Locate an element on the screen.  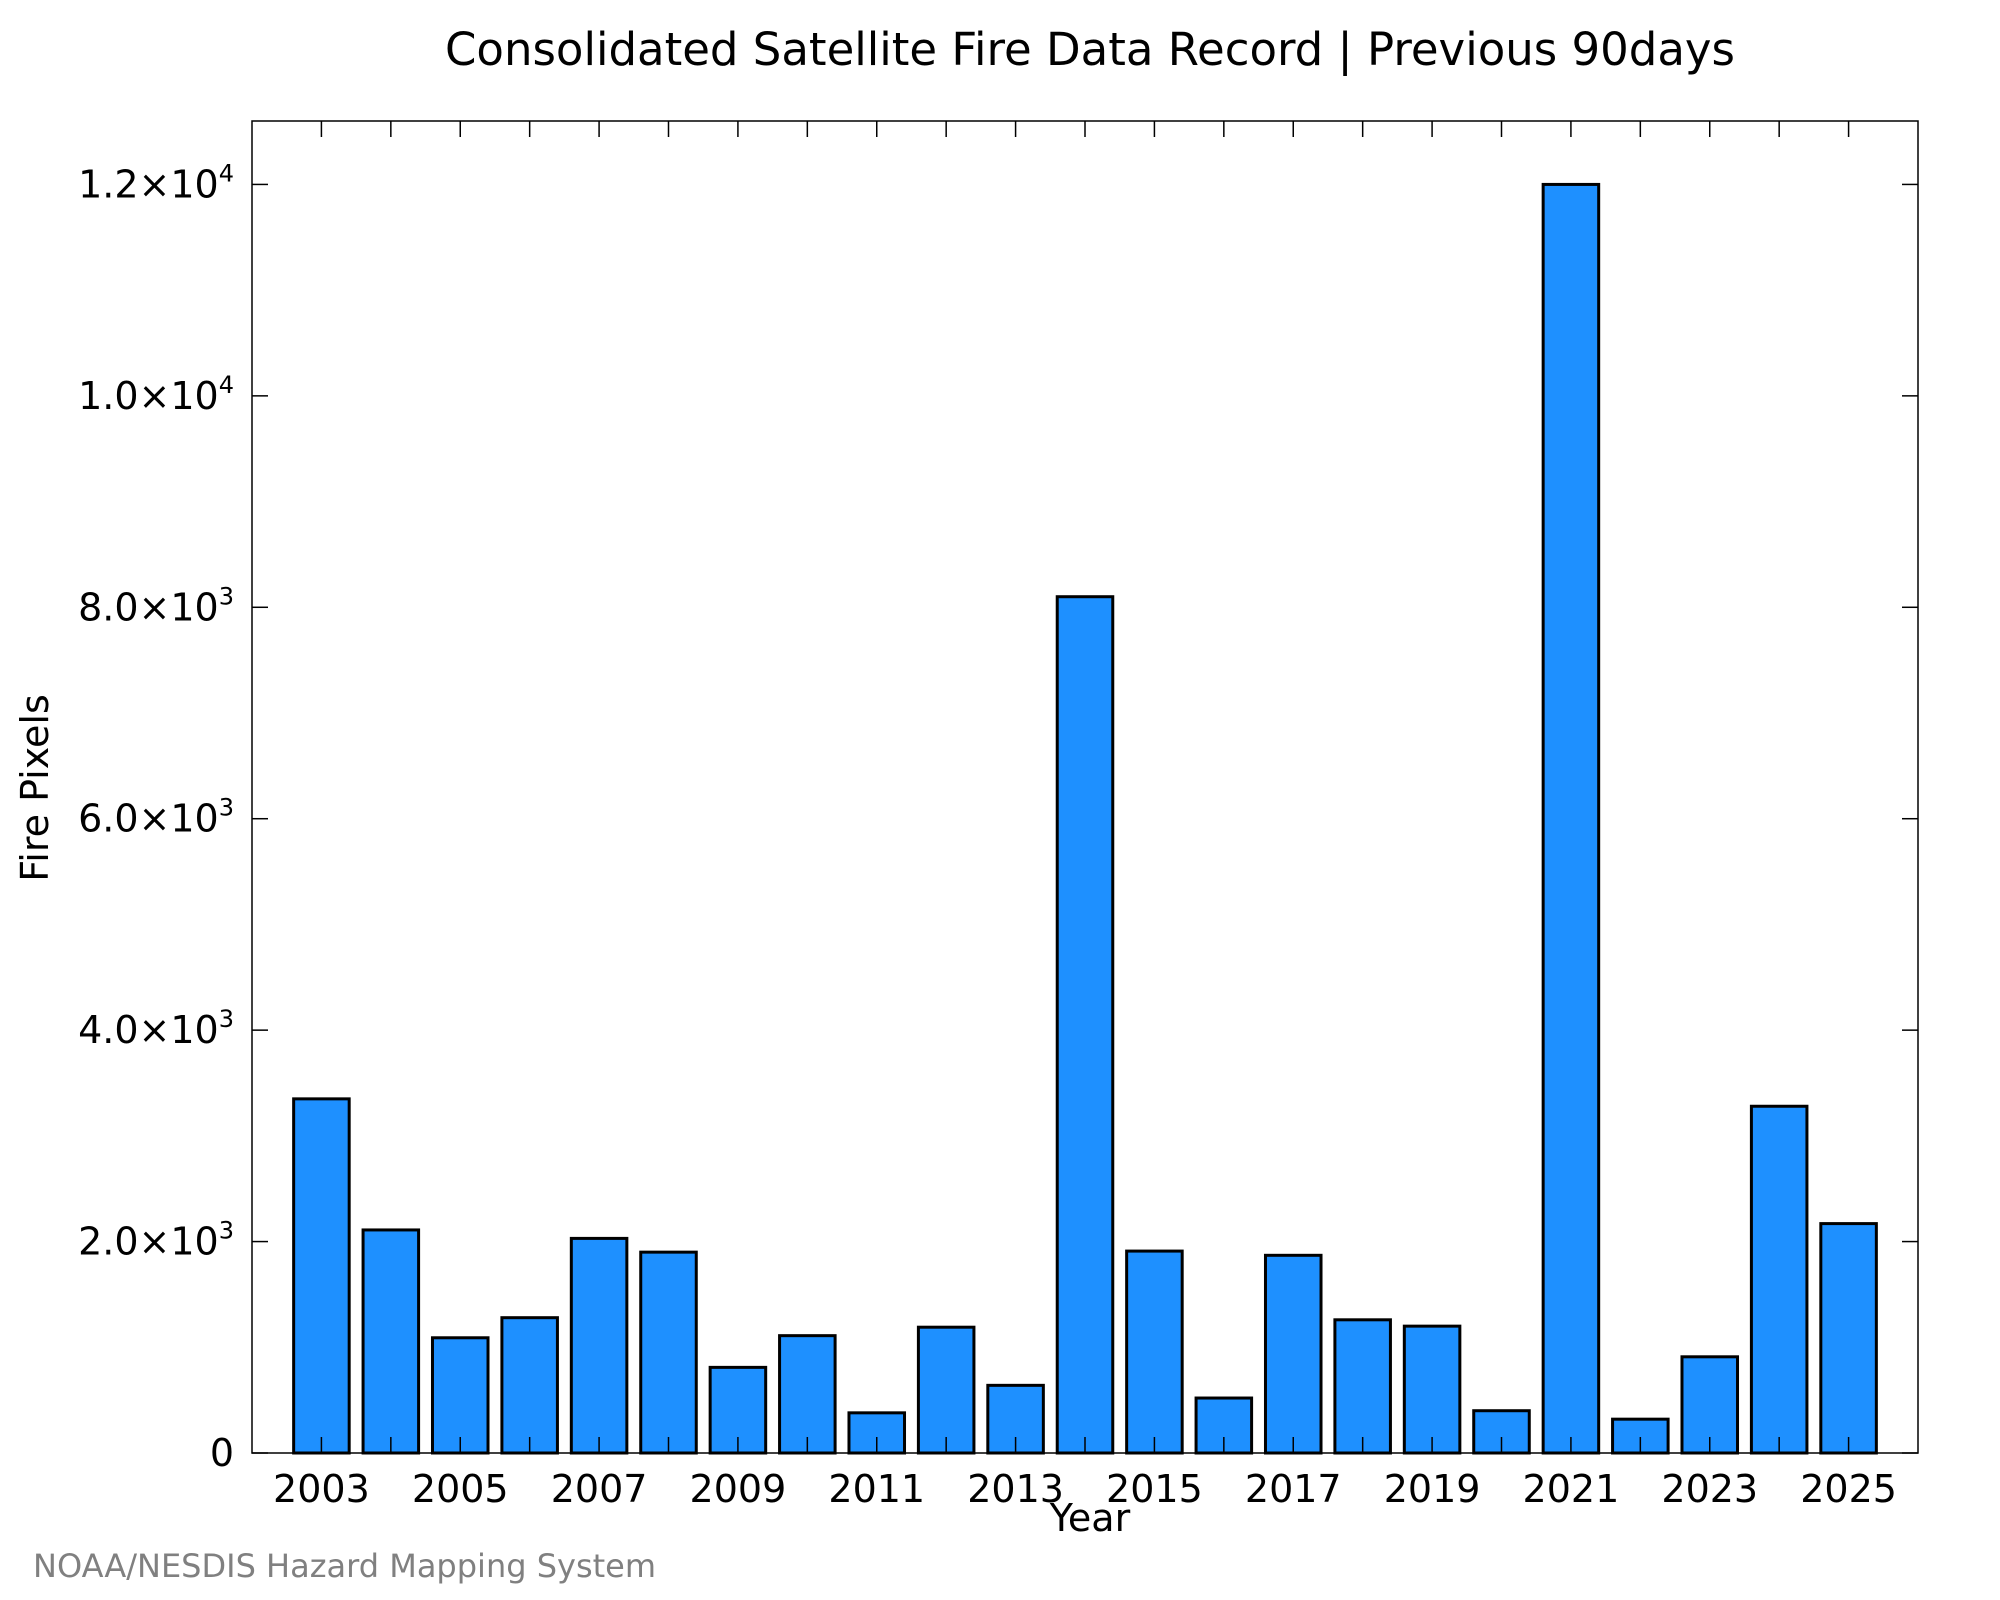
y-tick-label: 0 is located at coordinates (222, 1453).